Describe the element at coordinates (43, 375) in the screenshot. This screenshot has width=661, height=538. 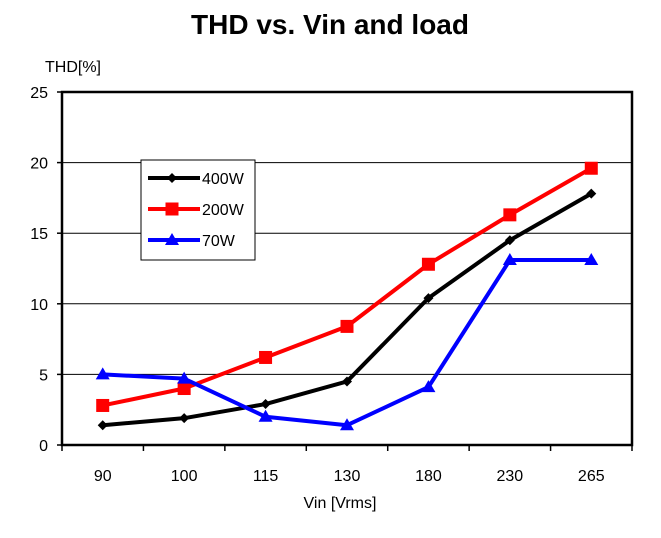
I see `y-tick-label: 5` at that location.